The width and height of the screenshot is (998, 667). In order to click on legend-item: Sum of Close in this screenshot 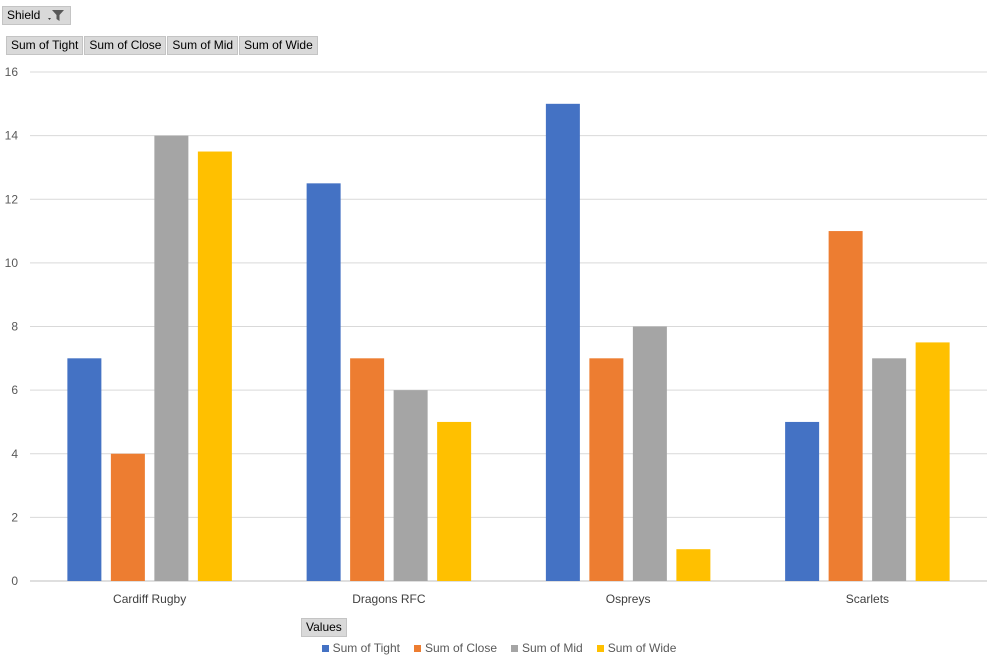, I will do `click(455, 648)`.